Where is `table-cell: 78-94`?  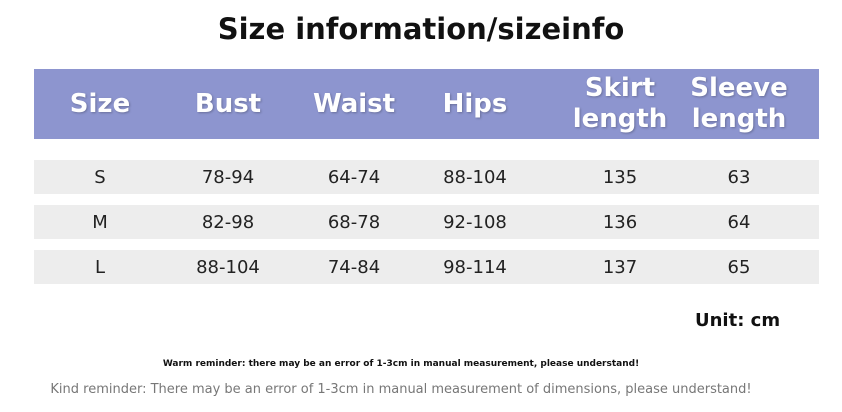 table-cell: 78-94 is located at coordinates (228, 177).